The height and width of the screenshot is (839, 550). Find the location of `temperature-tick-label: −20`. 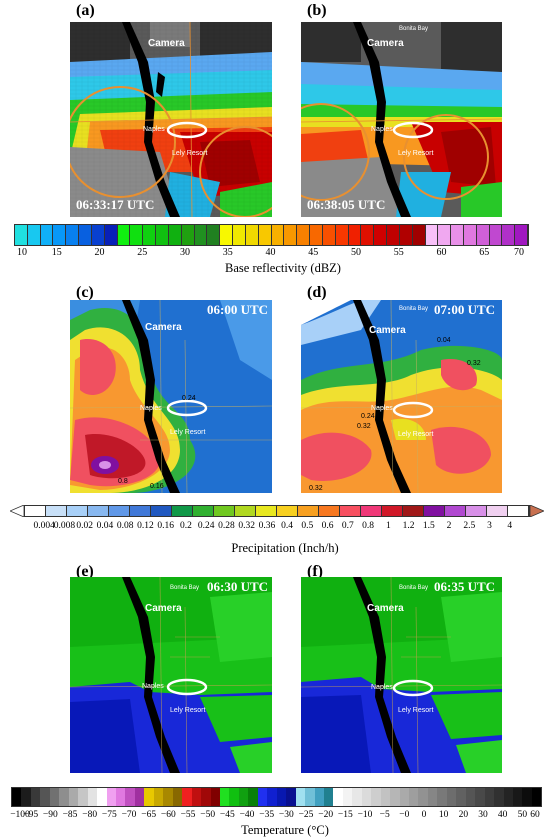

temperature-tick-label: −20 is located at coordinates (326, 815).